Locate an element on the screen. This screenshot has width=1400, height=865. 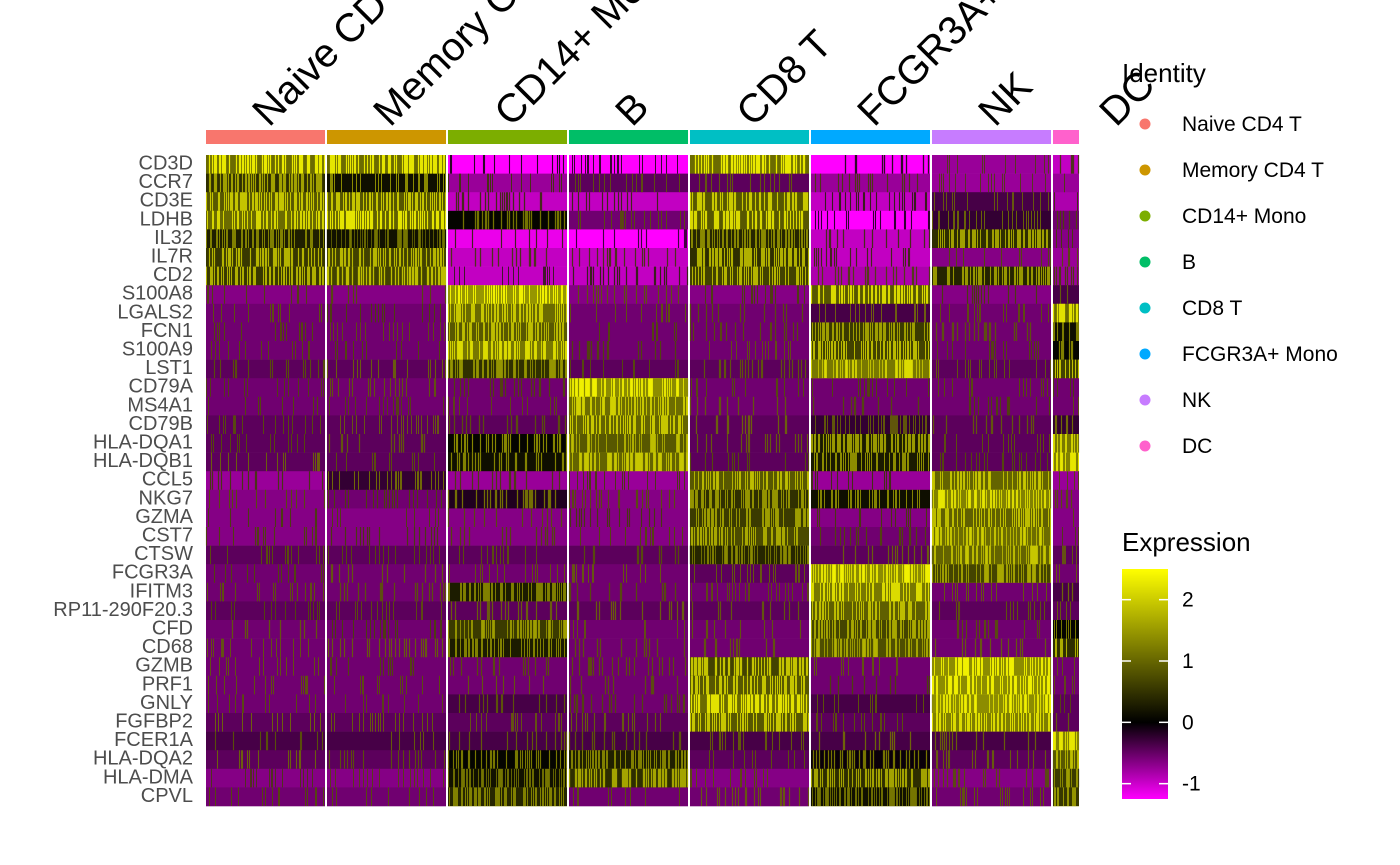
heatmap-cell-HLA-DQA2-CD8-T is located at coordinates (749, 760).